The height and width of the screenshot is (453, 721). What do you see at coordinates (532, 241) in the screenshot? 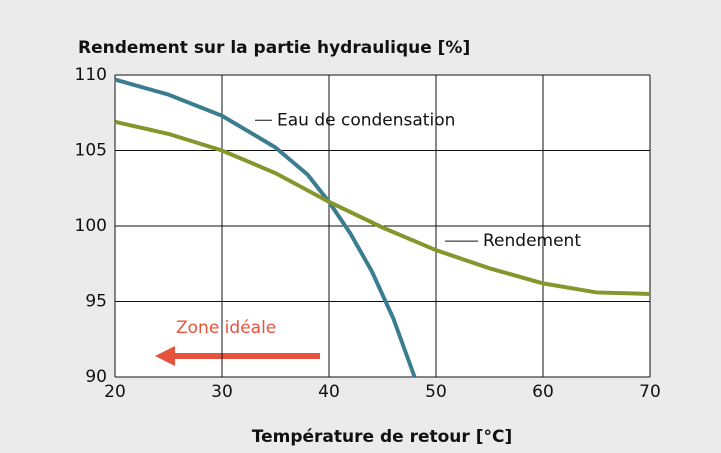
I see `series-label: Rendement` at bounding box center [532, 241].